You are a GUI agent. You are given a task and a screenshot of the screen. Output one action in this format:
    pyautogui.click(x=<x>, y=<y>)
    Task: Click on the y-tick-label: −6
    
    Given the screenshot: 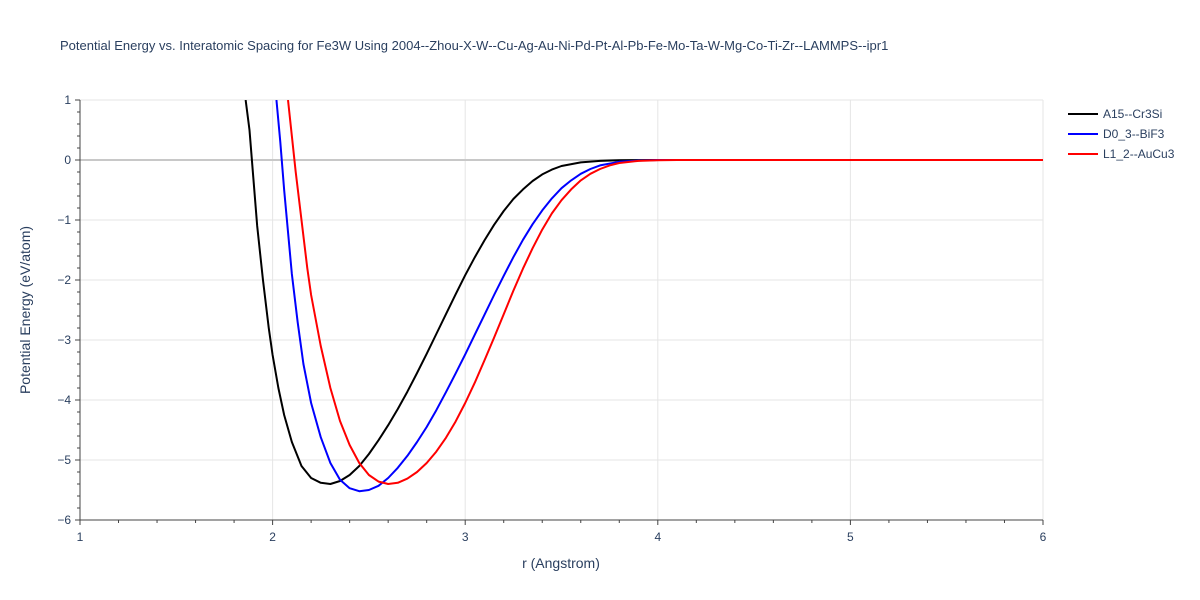 What is the action you would take?
    pyautogui.click(x=64, y=520)
    